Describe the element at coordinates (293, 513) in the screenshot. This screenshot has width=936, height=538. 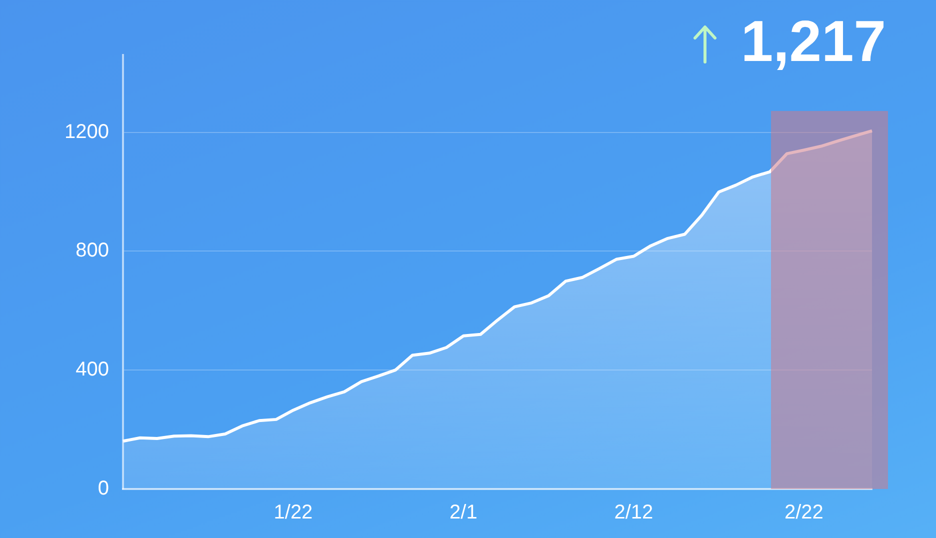
I see `x-tick-label: 1/22` at that location.